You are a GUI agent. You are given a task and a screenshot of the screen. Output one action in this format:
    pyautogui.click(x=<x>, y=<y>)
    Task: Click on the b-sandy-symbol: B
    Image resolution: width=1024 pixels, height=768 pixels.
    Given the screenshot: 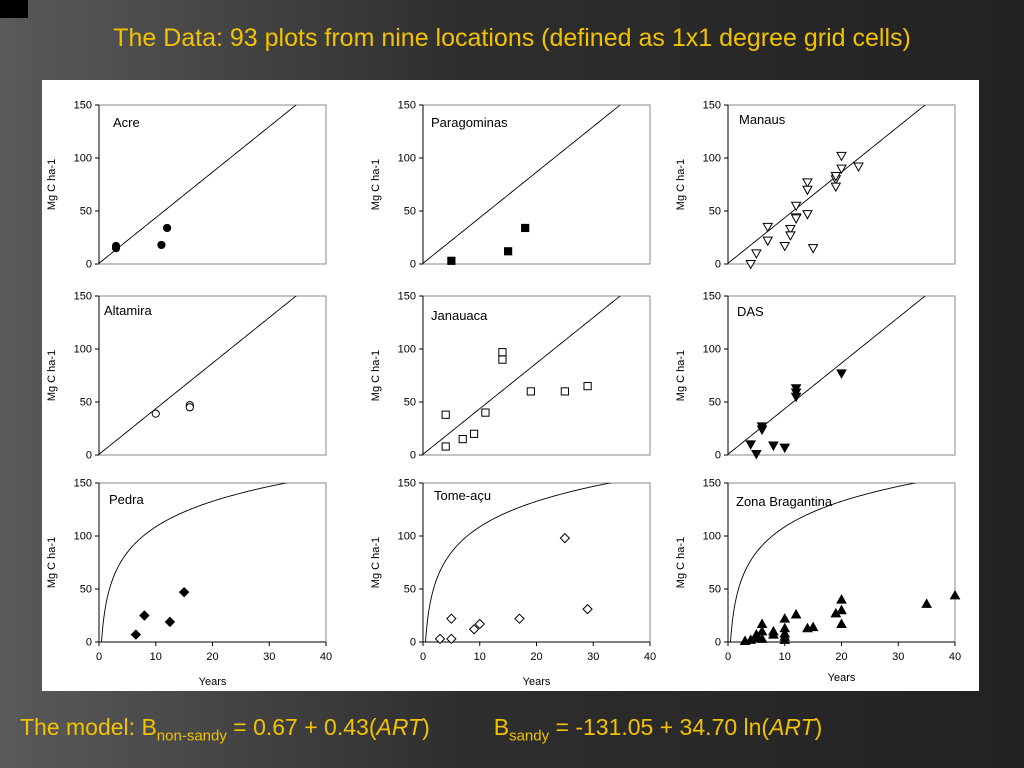 What is the action you would take?
    pyautogui.click(x=501, y=727)
    